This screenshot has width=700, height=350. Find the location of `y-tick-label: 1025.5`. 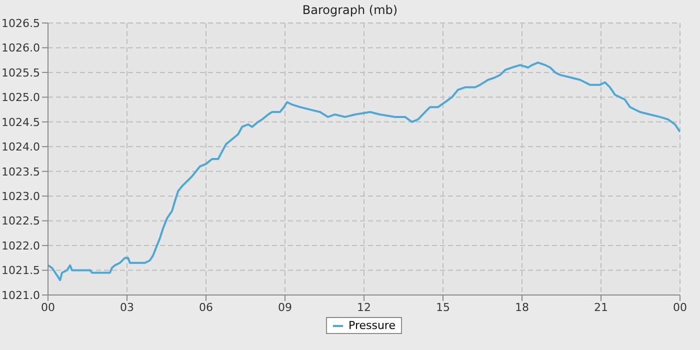

y-tick-label: 1025.5 is located at coordinates (21, 73).